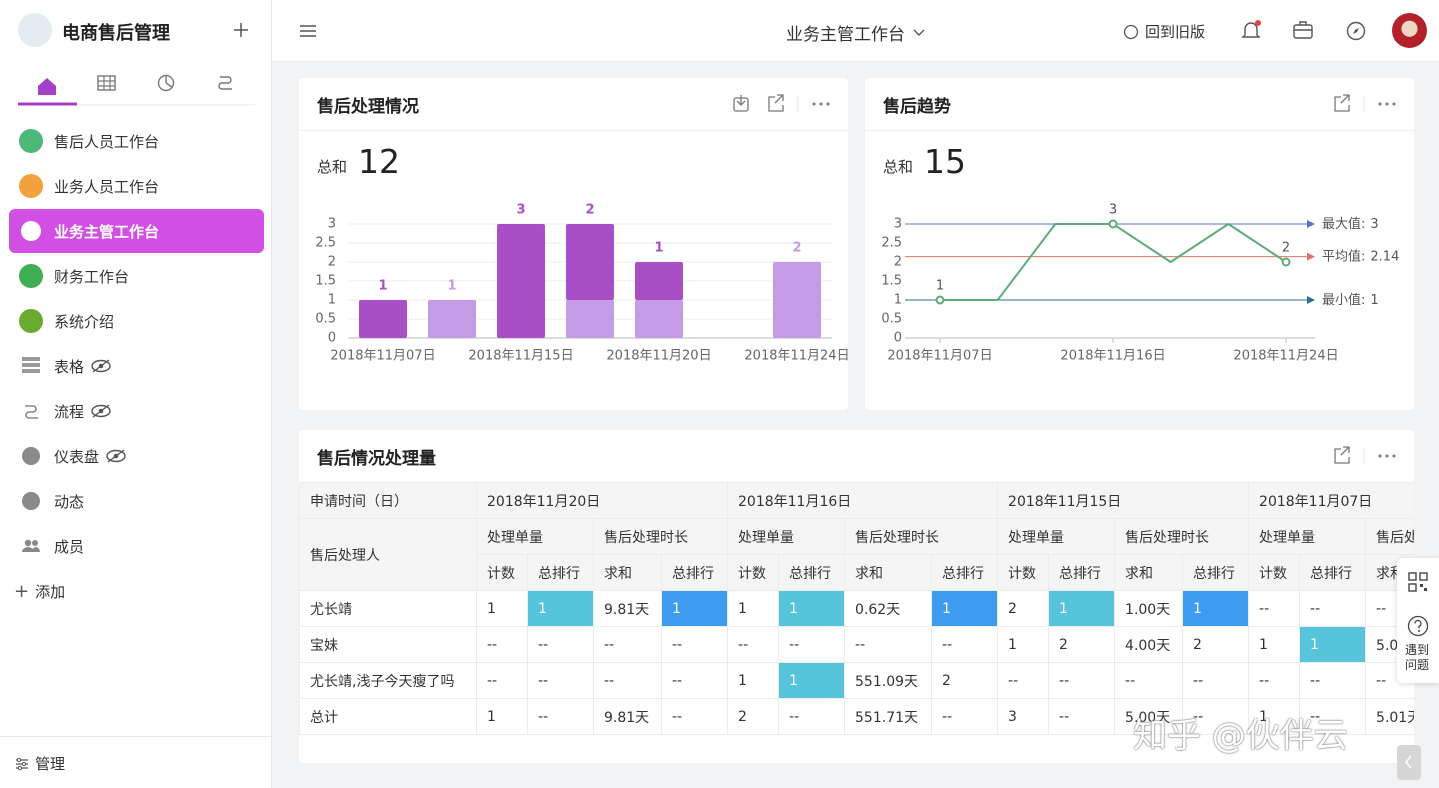 This screenshot has width=1439, height=788. I want to click on old-version-label: 回到旧版, so click(1175, 32).